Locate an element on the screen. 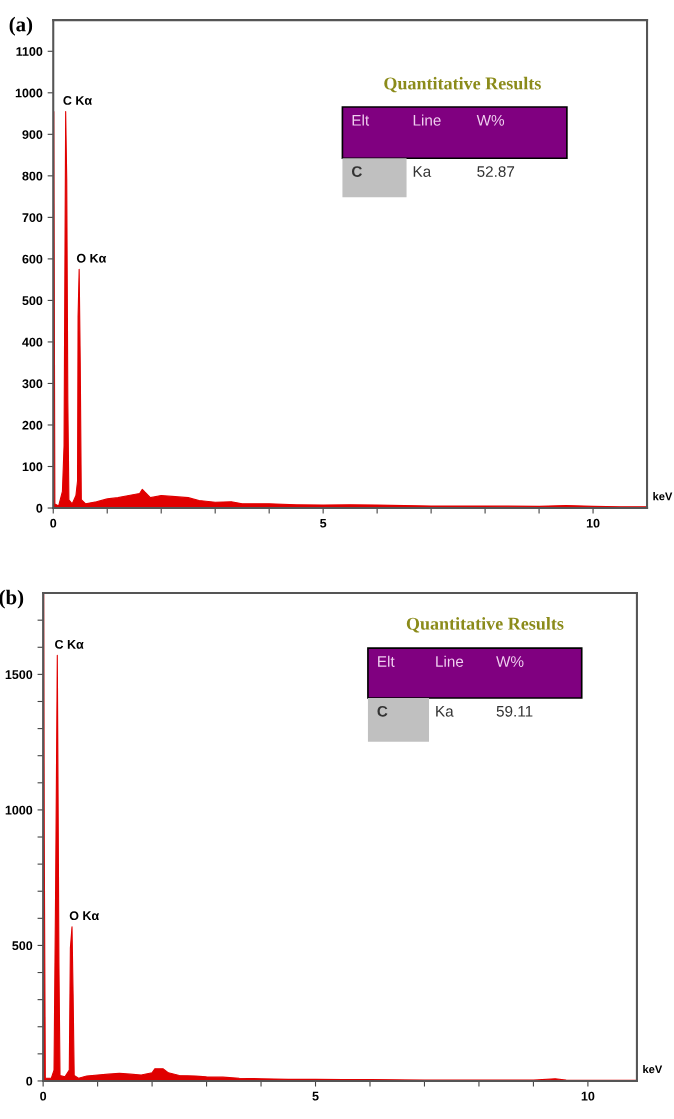 The image size is (674, 1119). chart-title: (b) is located at coordinates (12, 599).